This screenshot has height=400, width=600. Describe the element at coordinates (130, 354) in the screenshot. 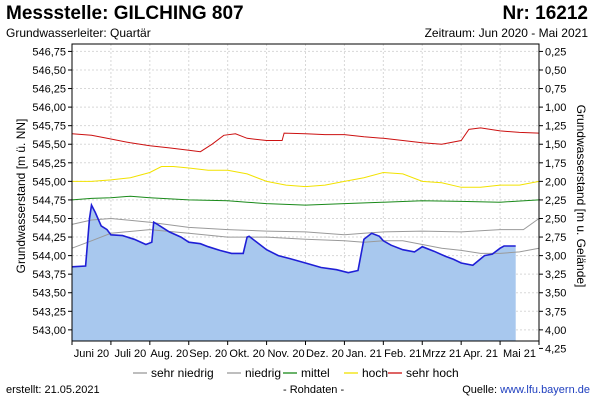

I see `x-tick-label: Juli 20` at that location.